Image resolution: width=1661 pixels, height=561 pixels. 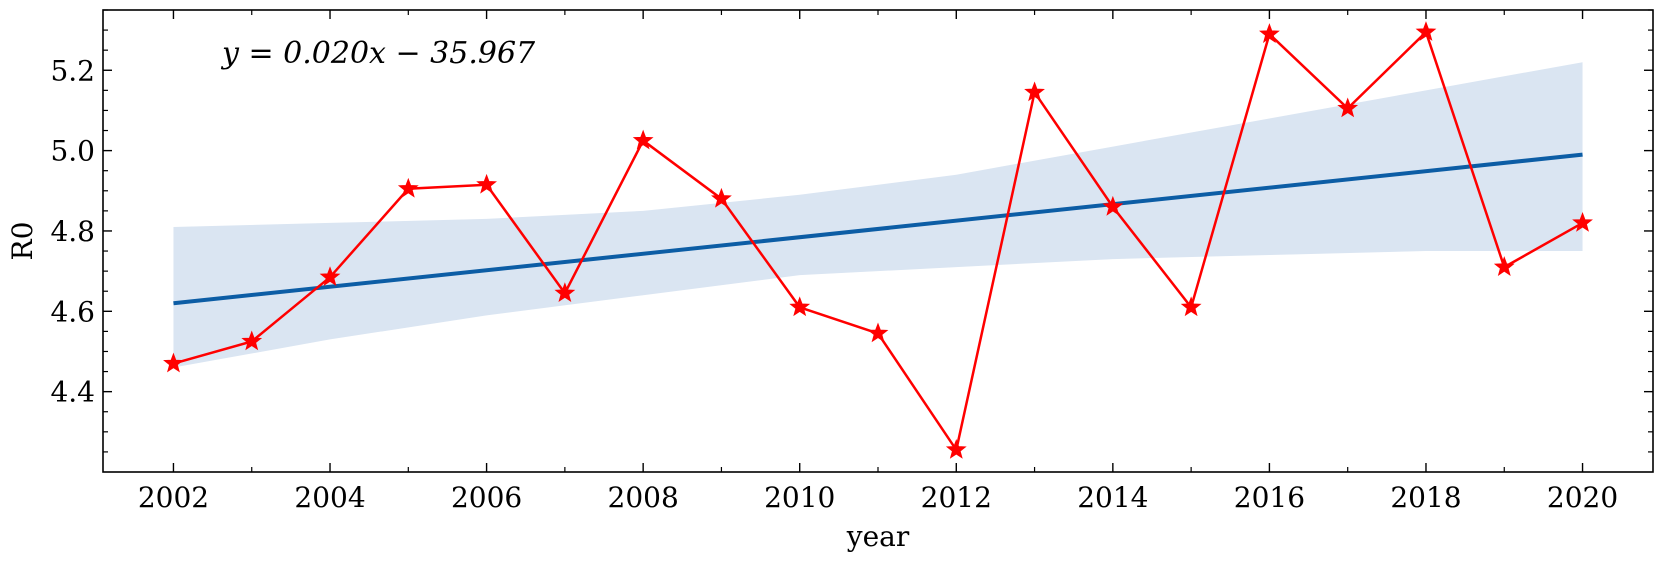 What do you see at coordinates (72, 231) in the screenshot?
I see `y-tick-label: 4.8` at bounding box center [72, 231].